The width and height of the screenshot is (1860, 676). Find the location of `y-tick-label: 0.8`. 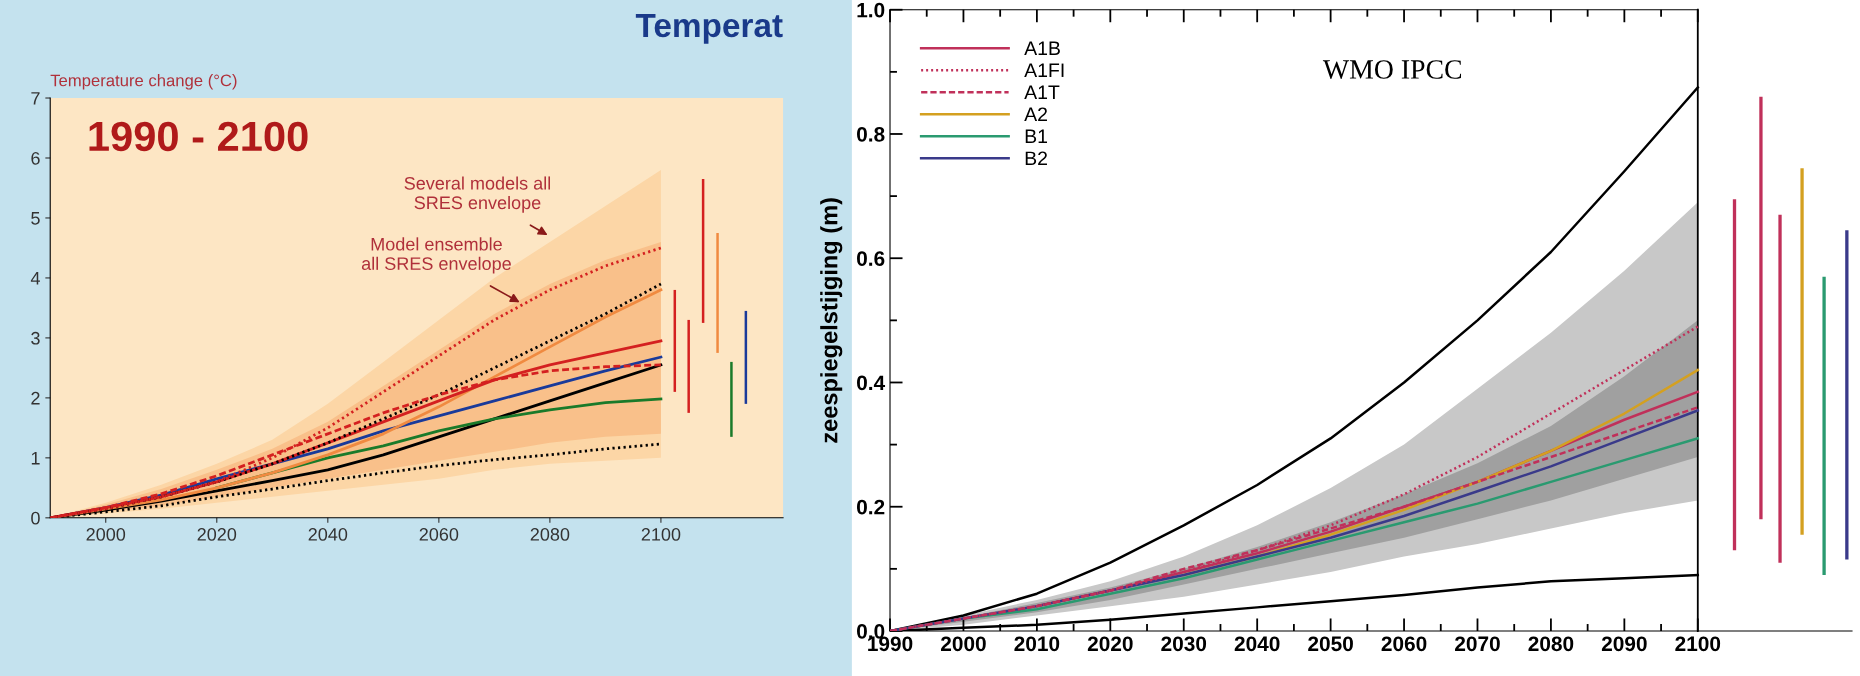

y-tick-label: 0.8 is located at coordinates (871, 134).